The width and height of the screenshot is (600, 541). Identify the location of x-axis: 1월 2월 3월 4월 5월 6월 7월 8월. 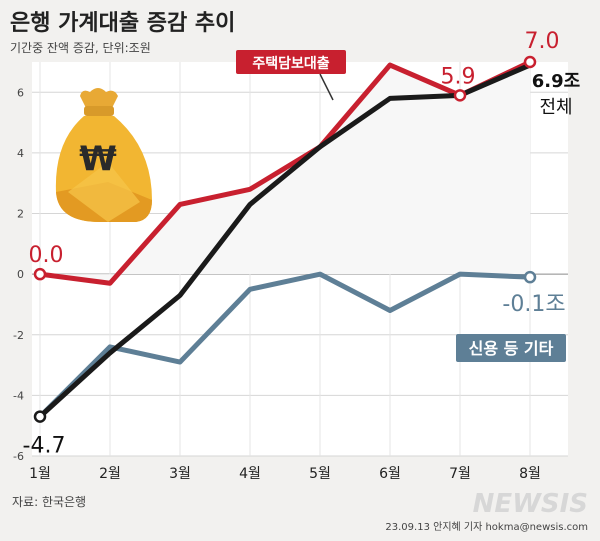
(285, 474).